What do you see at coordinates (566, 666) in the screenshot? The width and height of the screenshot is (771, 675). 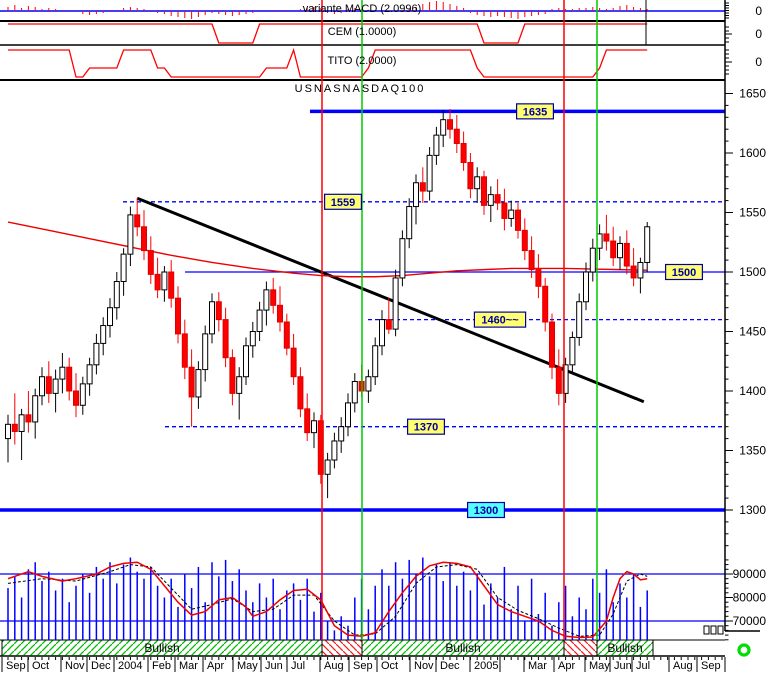 I see `month-label: Apr` at bounding box center [566, 666].